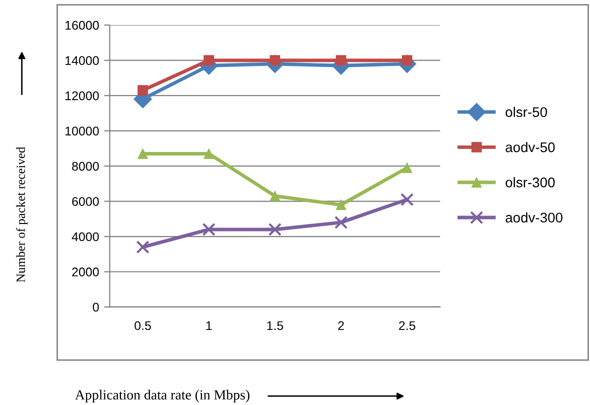 The height and width of the screenshot is (405, 590). Describe the element at coordinates (534, 217) in the screenshot. I see `legend-label: aodv-300` at that location.